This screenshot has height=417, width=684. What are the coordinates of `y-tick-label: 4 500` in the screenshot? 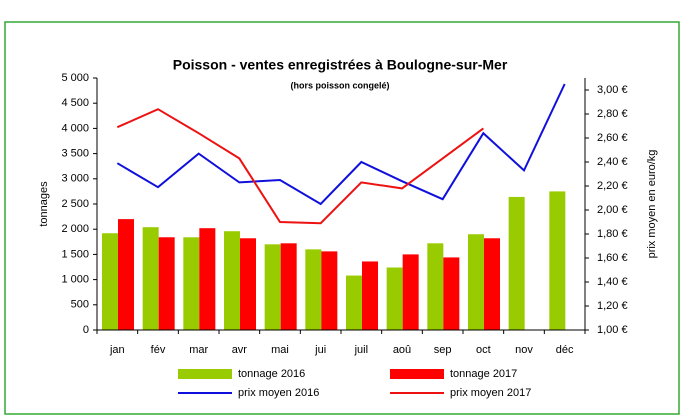 It's located at (75, 103).